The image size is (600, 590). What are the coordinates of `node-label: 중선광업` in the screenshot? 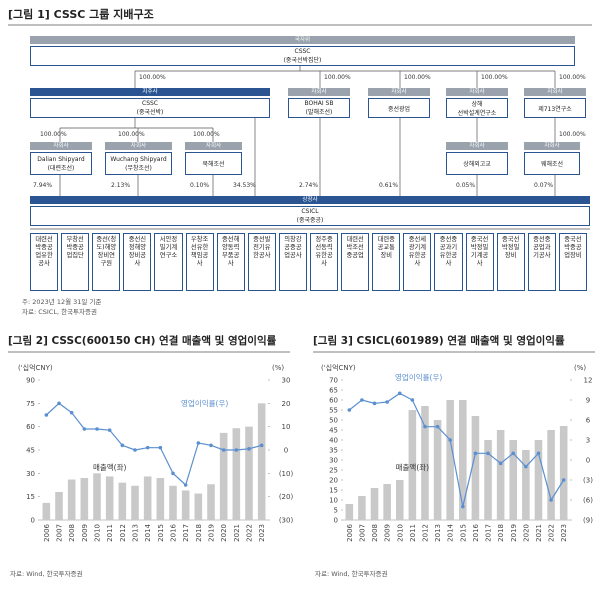 It's located at (399, 109).